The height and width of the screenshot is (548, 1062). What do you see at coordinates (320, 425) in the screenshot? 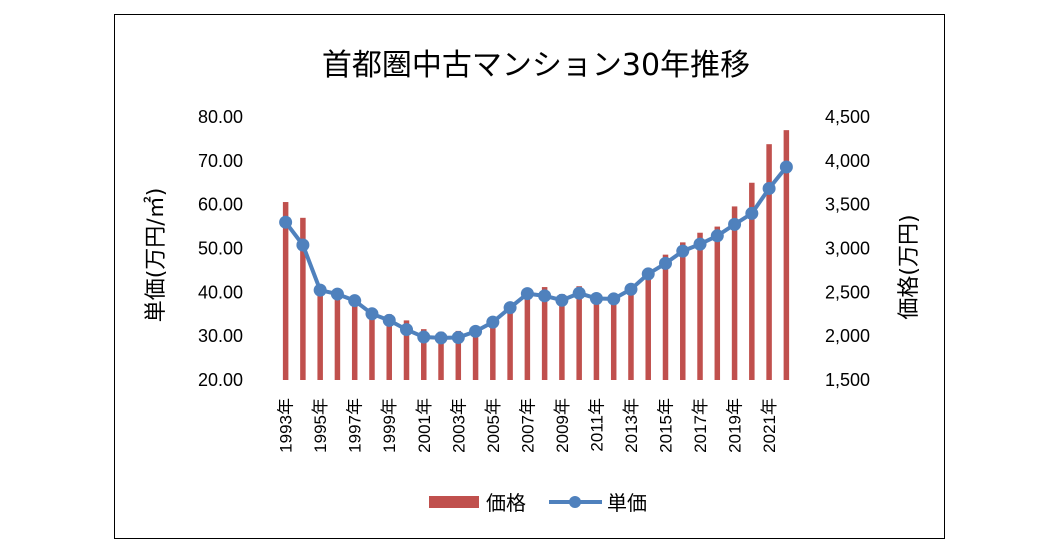
I see `x-tick-label: 1995年` at bounding box center [320, 425].